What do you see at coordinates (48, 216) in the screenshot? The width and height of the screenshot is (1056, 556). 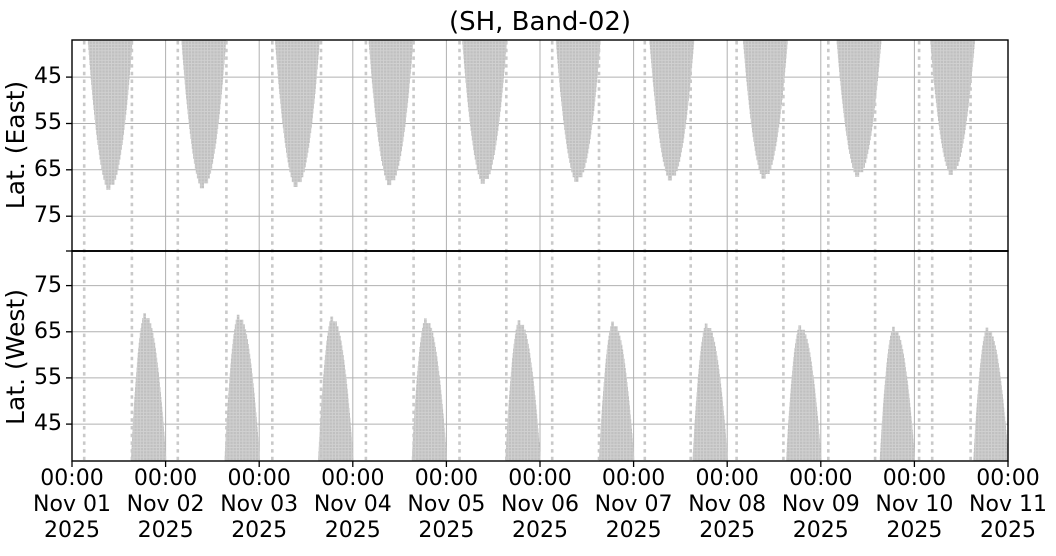 I see `y-tick-label-east: 75` at bounding box center [48, 216].